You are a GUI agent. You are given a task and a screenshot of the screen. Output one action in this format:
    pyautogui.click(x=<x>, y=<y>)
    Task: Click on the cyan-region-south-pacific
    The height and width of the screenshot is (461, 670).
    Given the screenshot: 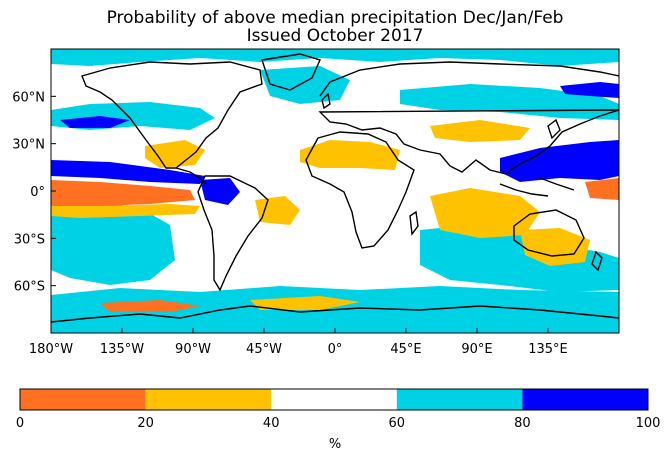 What is the action you would take?
    pyautogui.click(x=113, y=242)
    